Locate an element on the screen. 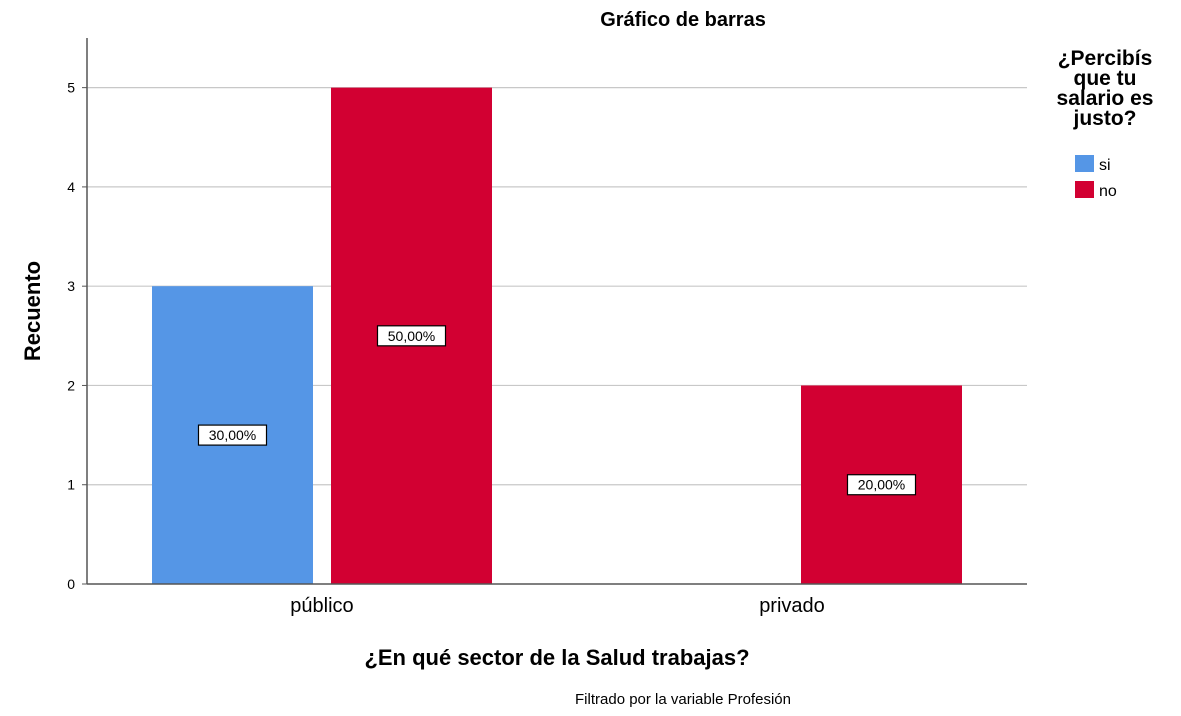 The image size is (1181, 716). legend-title-line: justo? is located at coordinates (1105, 118).